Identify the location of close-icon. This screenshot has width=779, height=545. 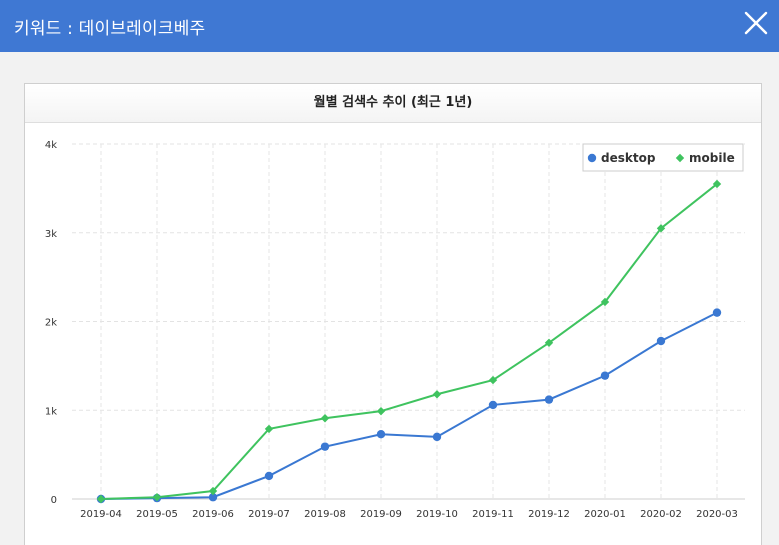
(756, 23).